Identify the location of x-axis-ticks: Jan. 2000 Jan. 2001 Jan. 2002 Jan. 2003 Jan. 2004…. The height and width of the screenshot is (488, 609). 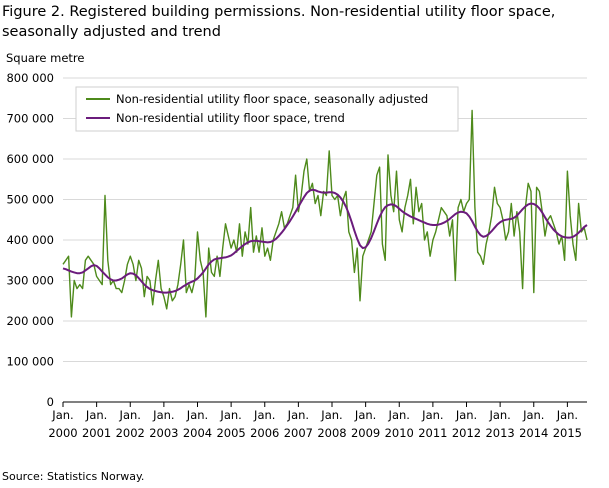
(315, 421).